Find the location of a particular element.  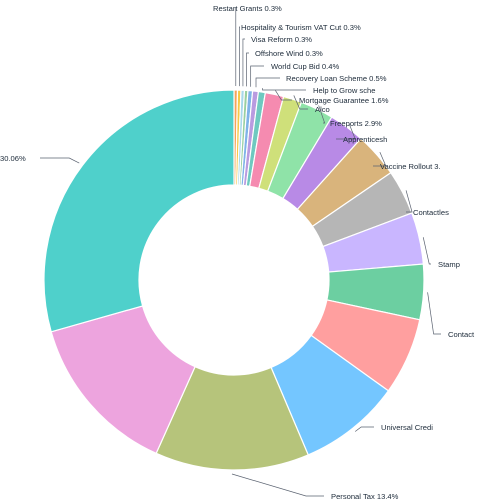

slice-label: World Cup Bid 0.4% is located at coordinates (305, 66).